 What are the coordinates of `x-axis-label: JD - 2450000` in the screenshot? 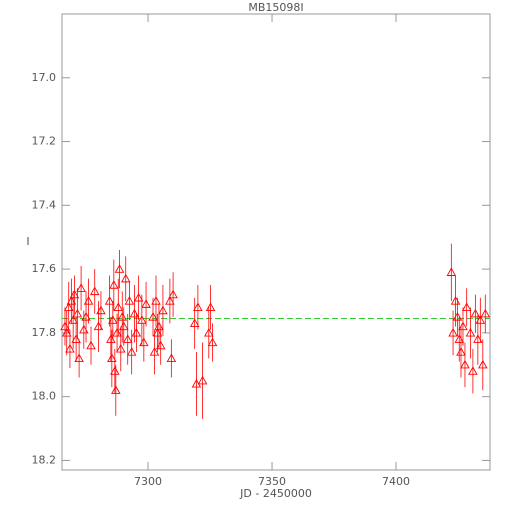 It's located at (275, 493).